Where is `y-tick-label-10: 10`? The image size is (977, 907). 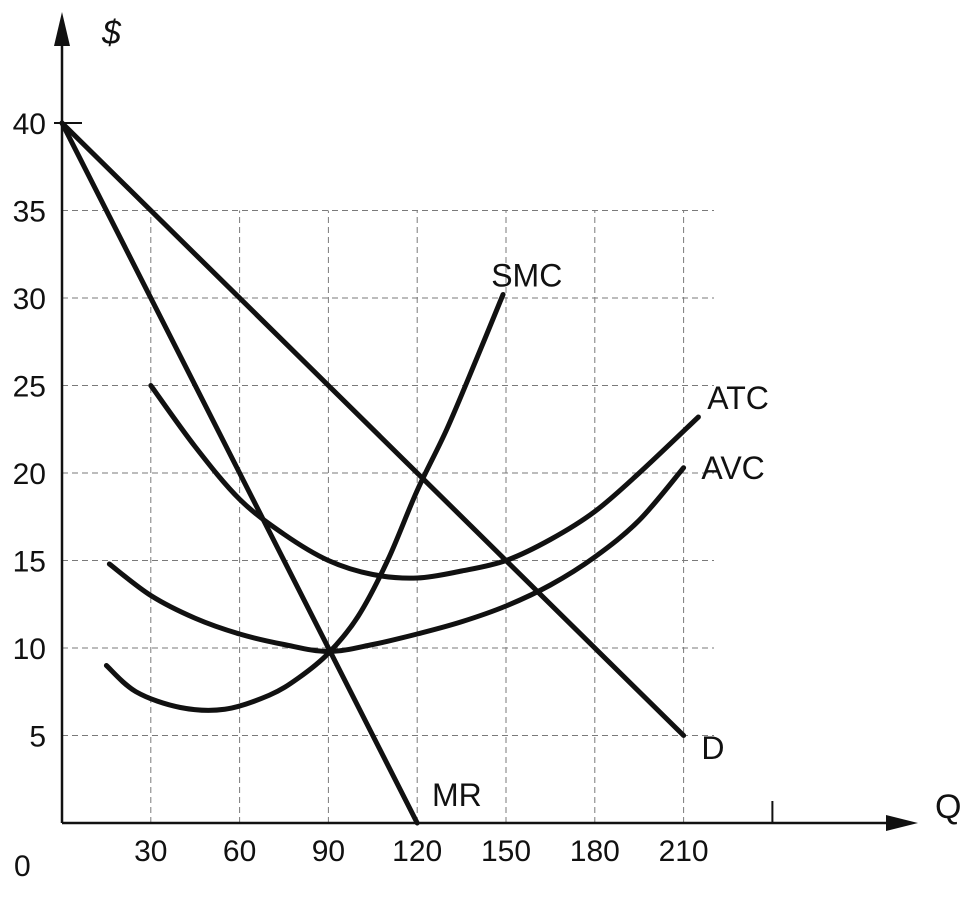 y-tick-label-10: 10 is located at coordinates (29, 649).